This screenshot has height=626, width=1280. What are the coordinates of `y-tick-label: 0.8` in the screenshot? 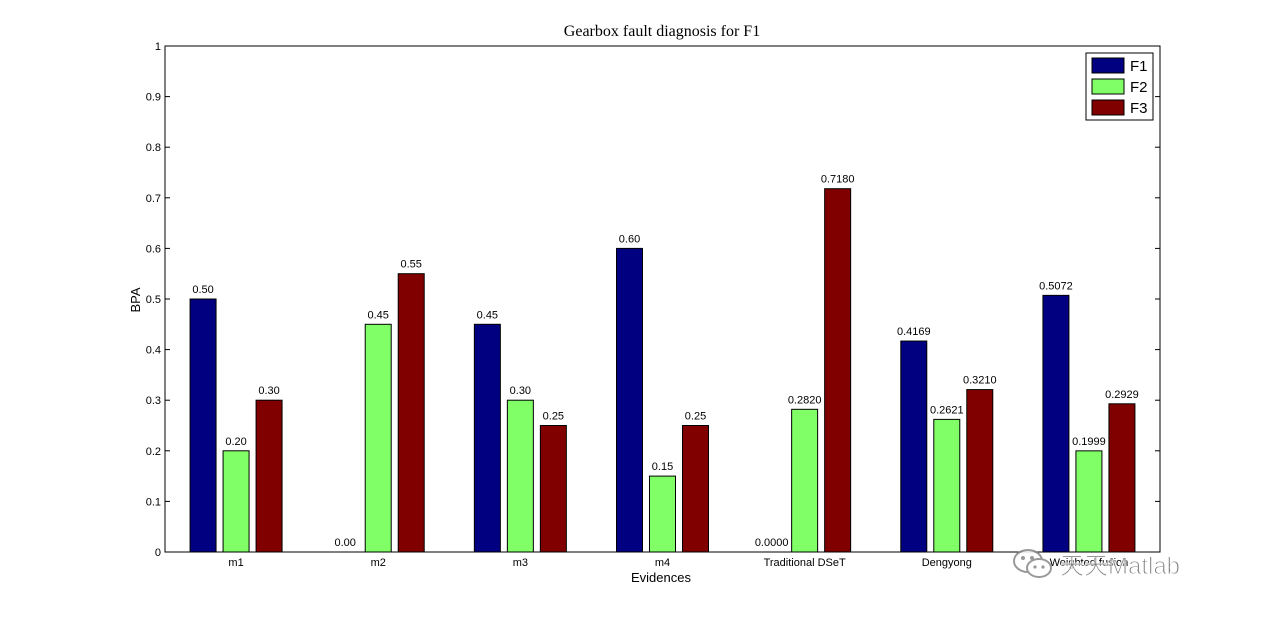 It's located at (153, 148).